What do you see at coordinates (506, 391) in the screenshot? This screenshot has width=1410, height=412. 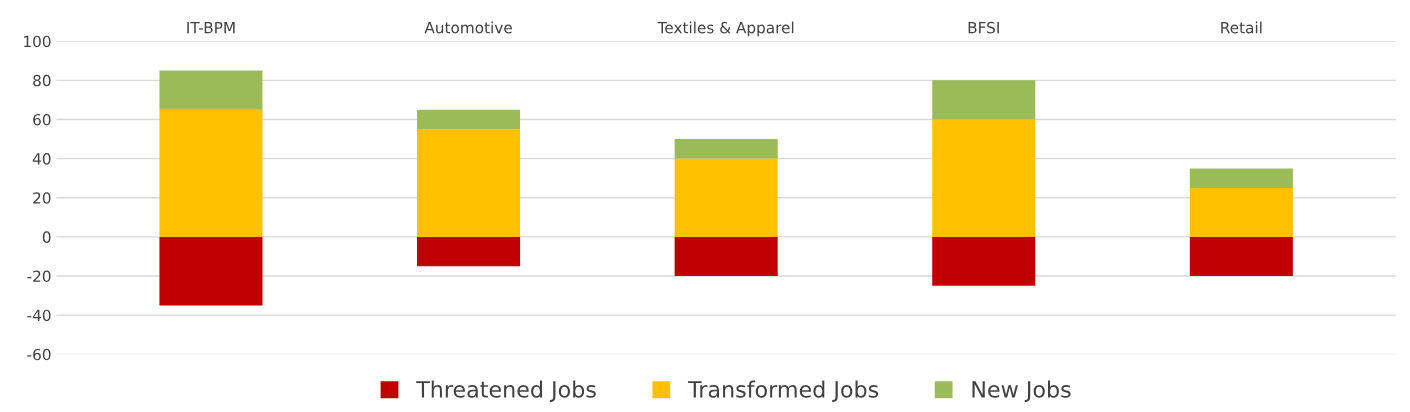 I see `legend-label: Threatened Jobs` at bounding box center [506, 391].